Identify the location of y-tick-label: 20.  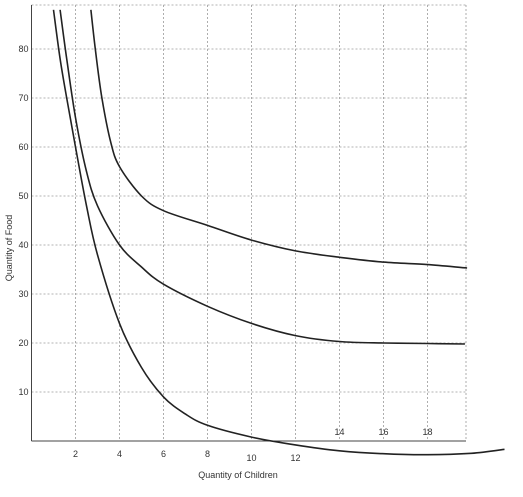
(23, 343).